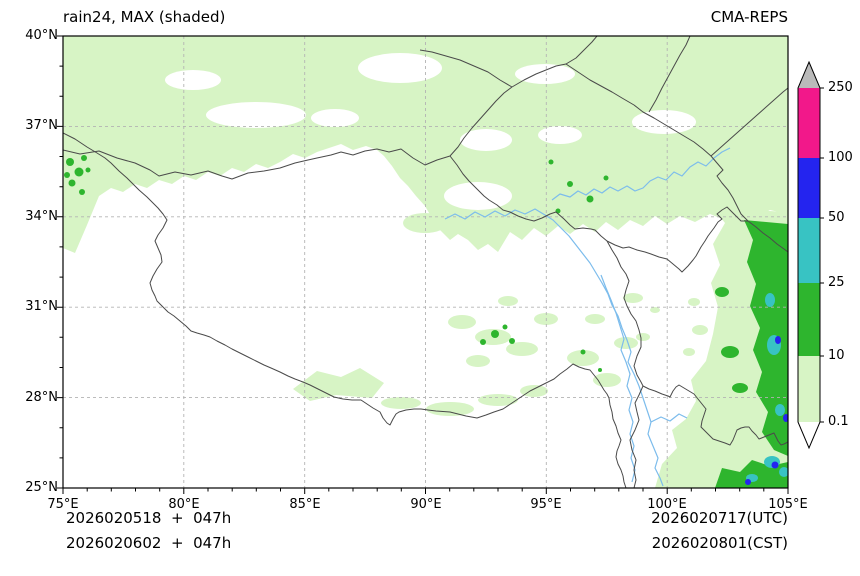 This screenshot has width=860, height=576. Describe the element at coordinates (836, 282) in the screenshot. I see `colorbar-label: 25` at that location.